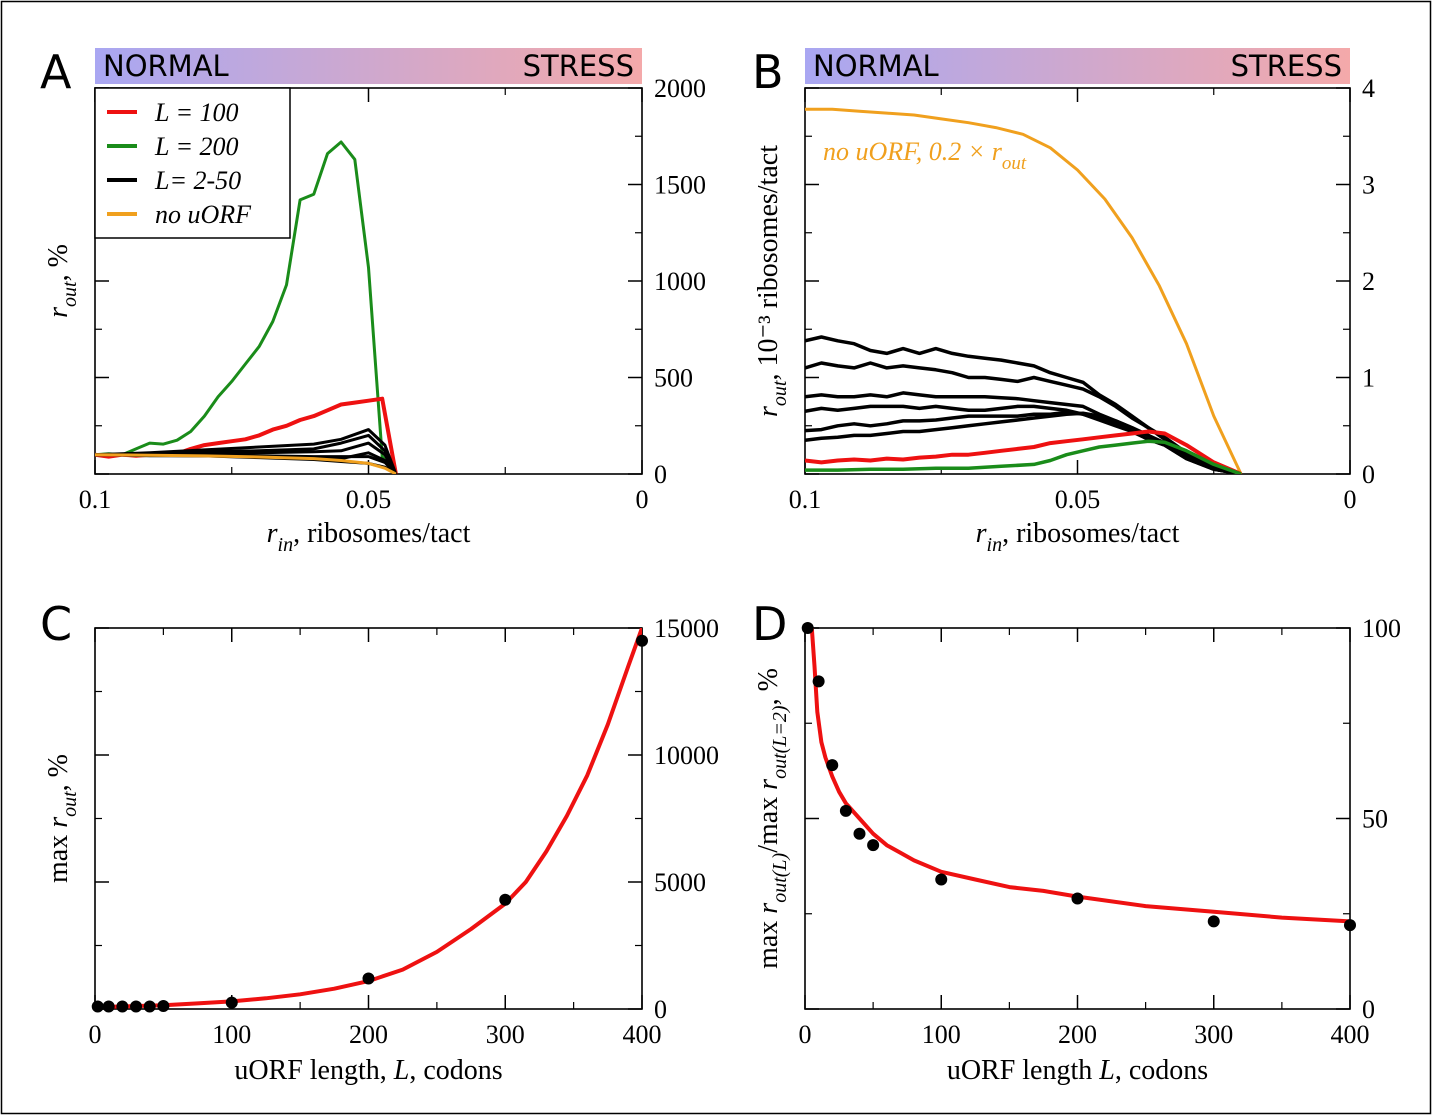 The width and height of the screenshot is (1432, 1115). Describe the element at coordinates (769, 624) in the screenshot. I see `panel-letter-D: D` at that location.